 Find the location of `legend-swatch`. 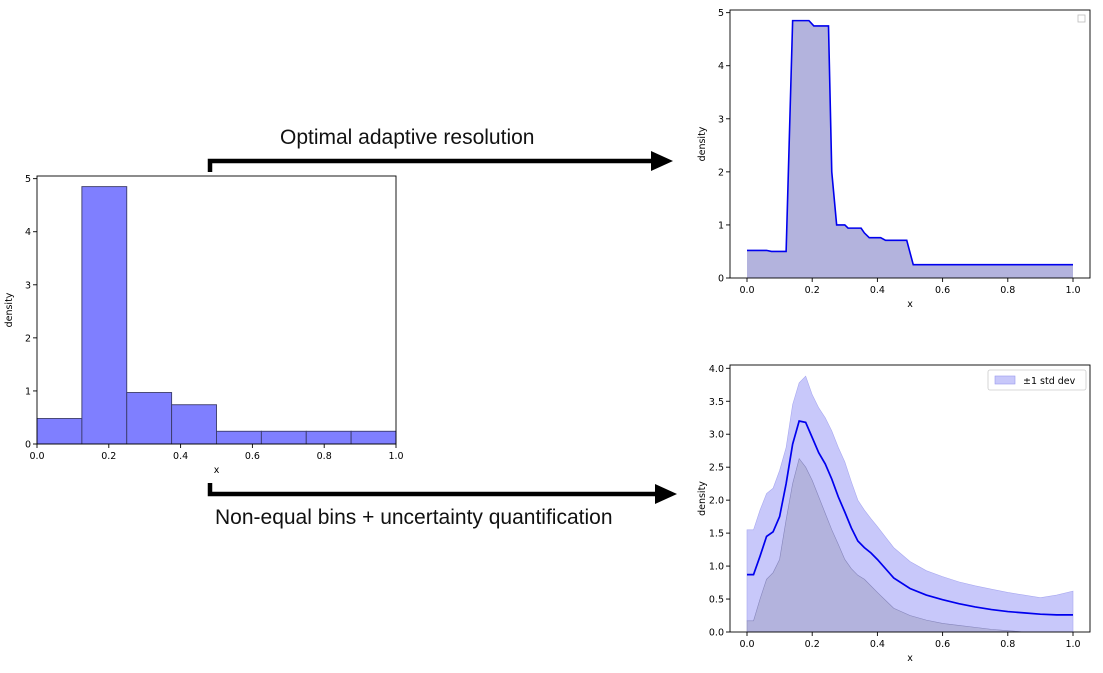

legend-swatch is located at coordinates (1005, 380).